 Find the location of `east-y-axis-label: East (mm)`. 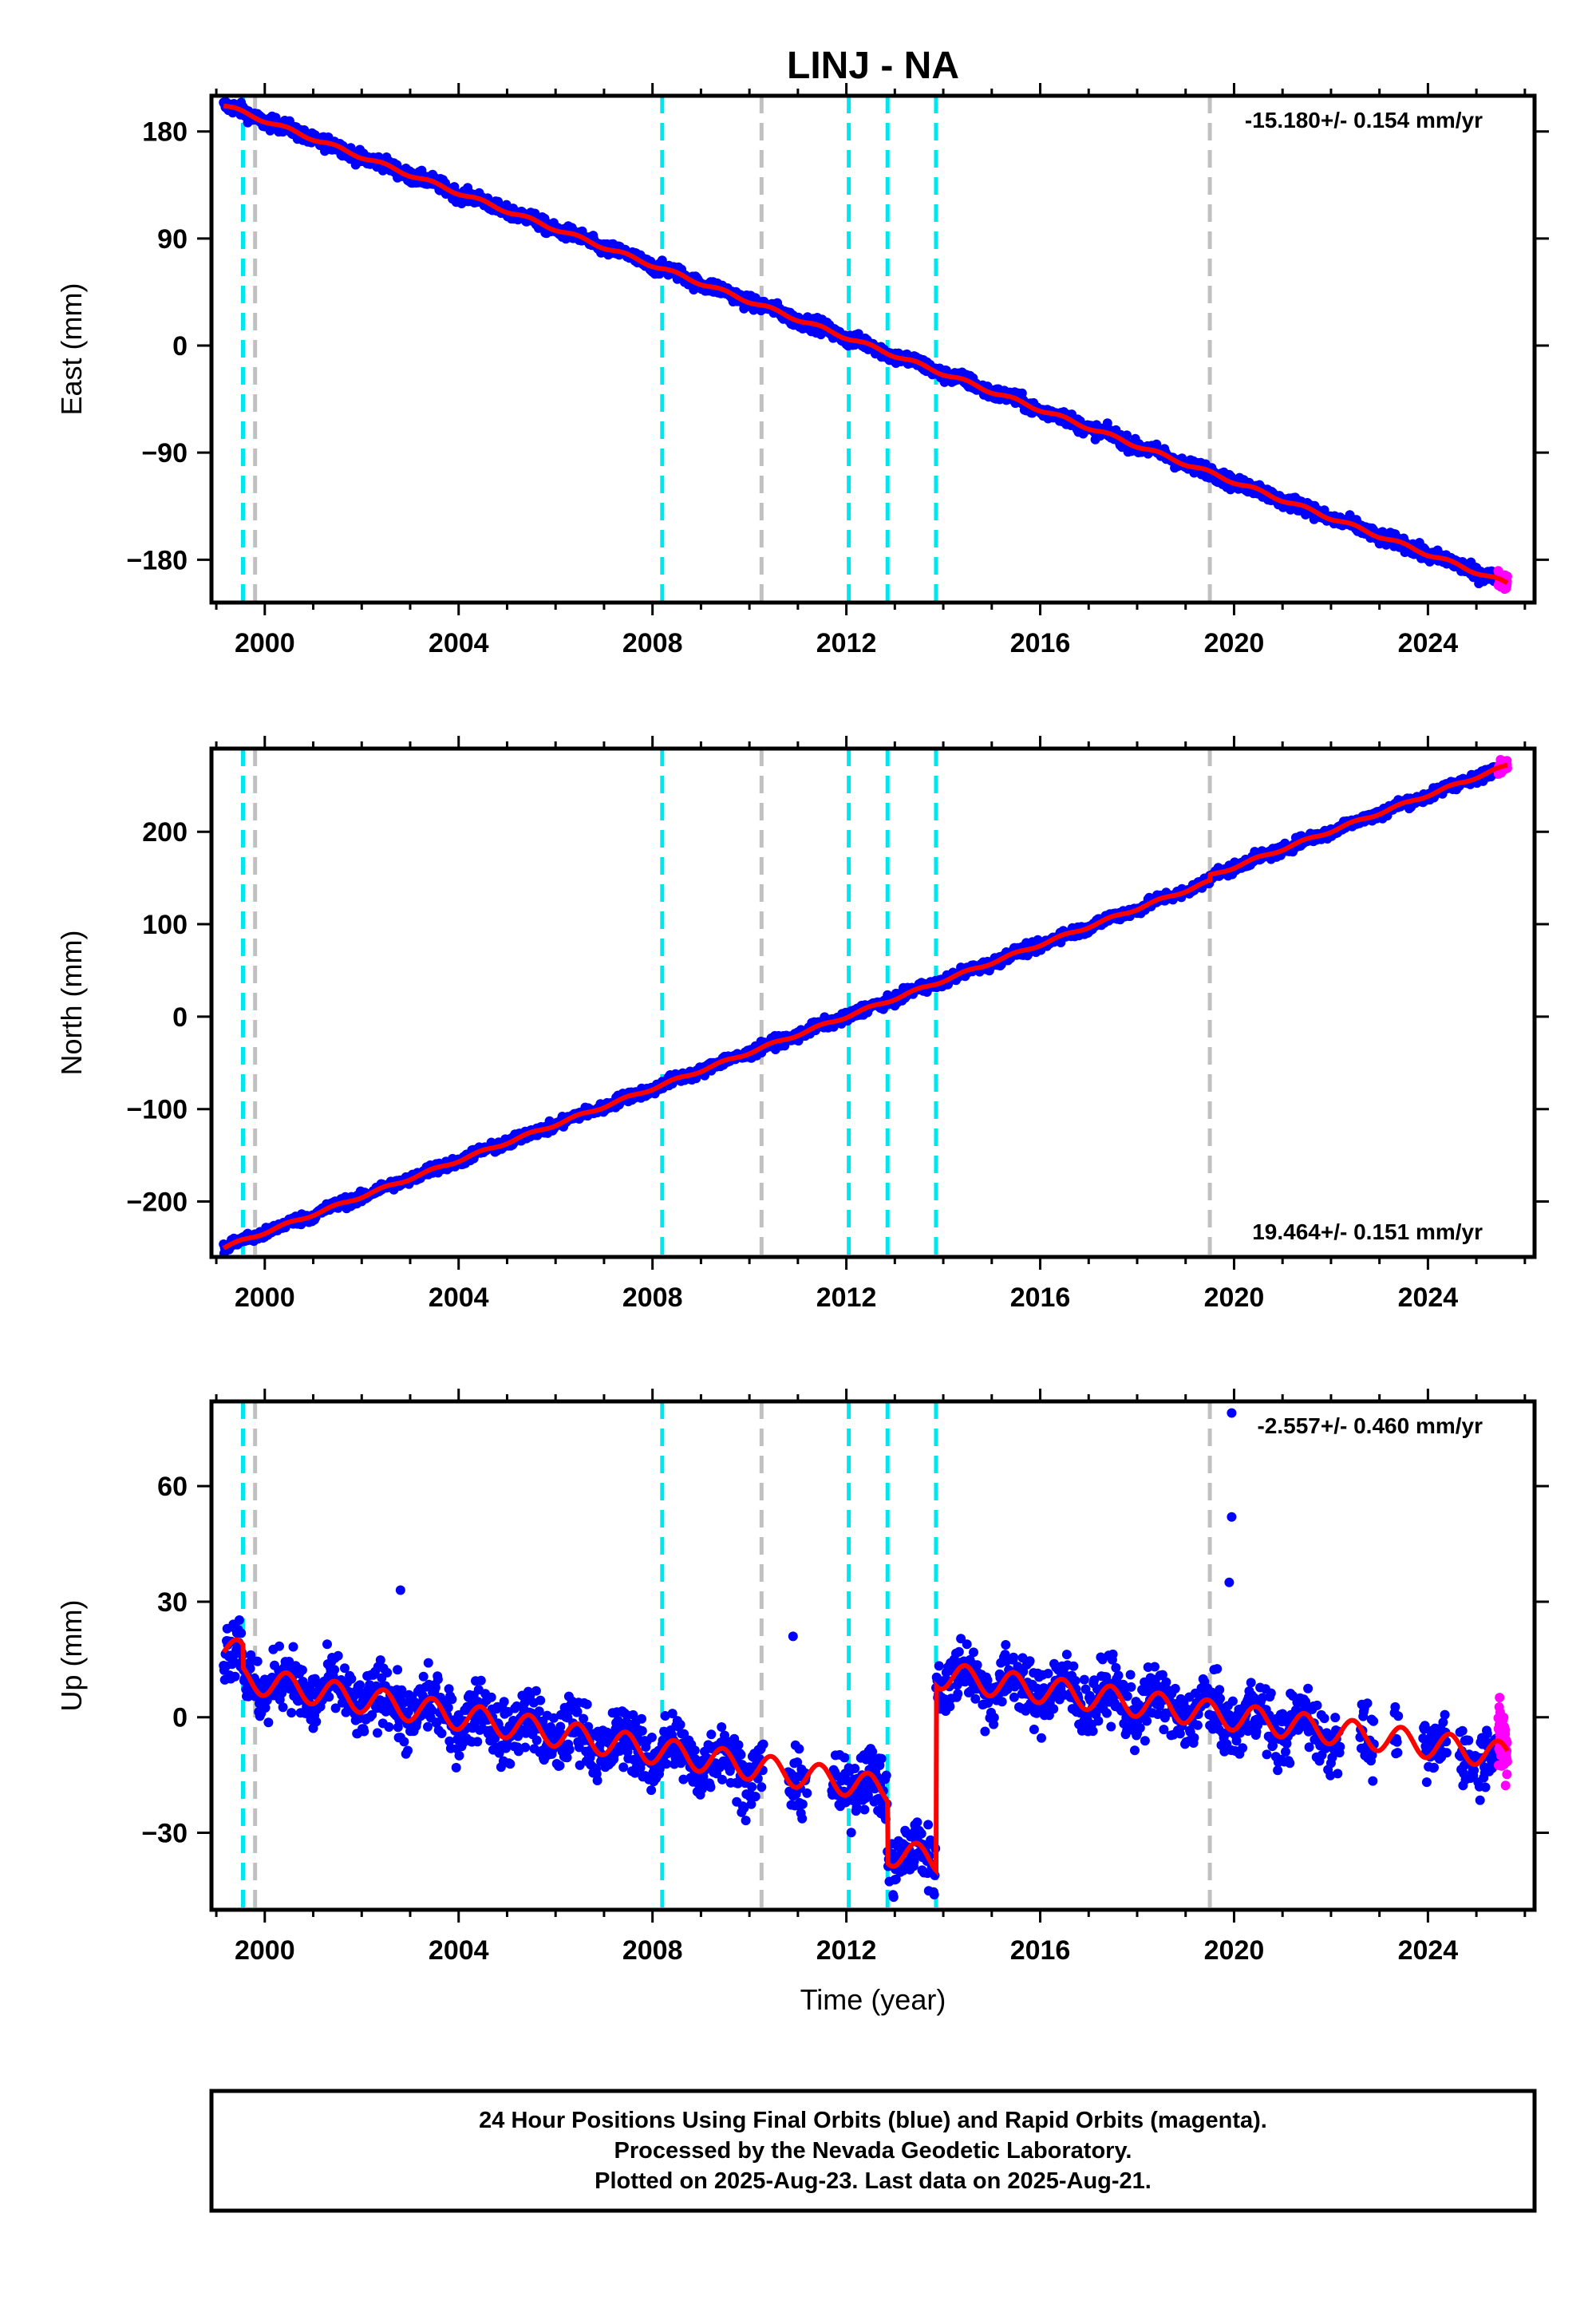

east-y-axis-label: East (mm) is located at coordinates (71, 349).